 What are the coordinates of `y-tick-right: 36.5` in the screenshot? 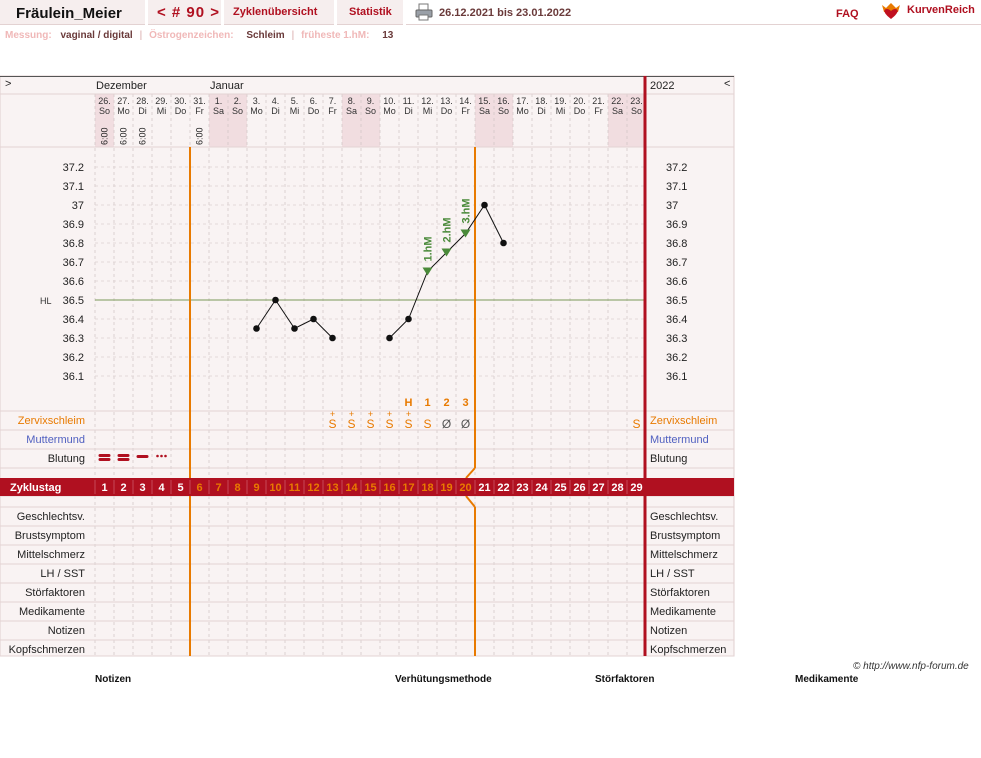 It's located at (676, 301).